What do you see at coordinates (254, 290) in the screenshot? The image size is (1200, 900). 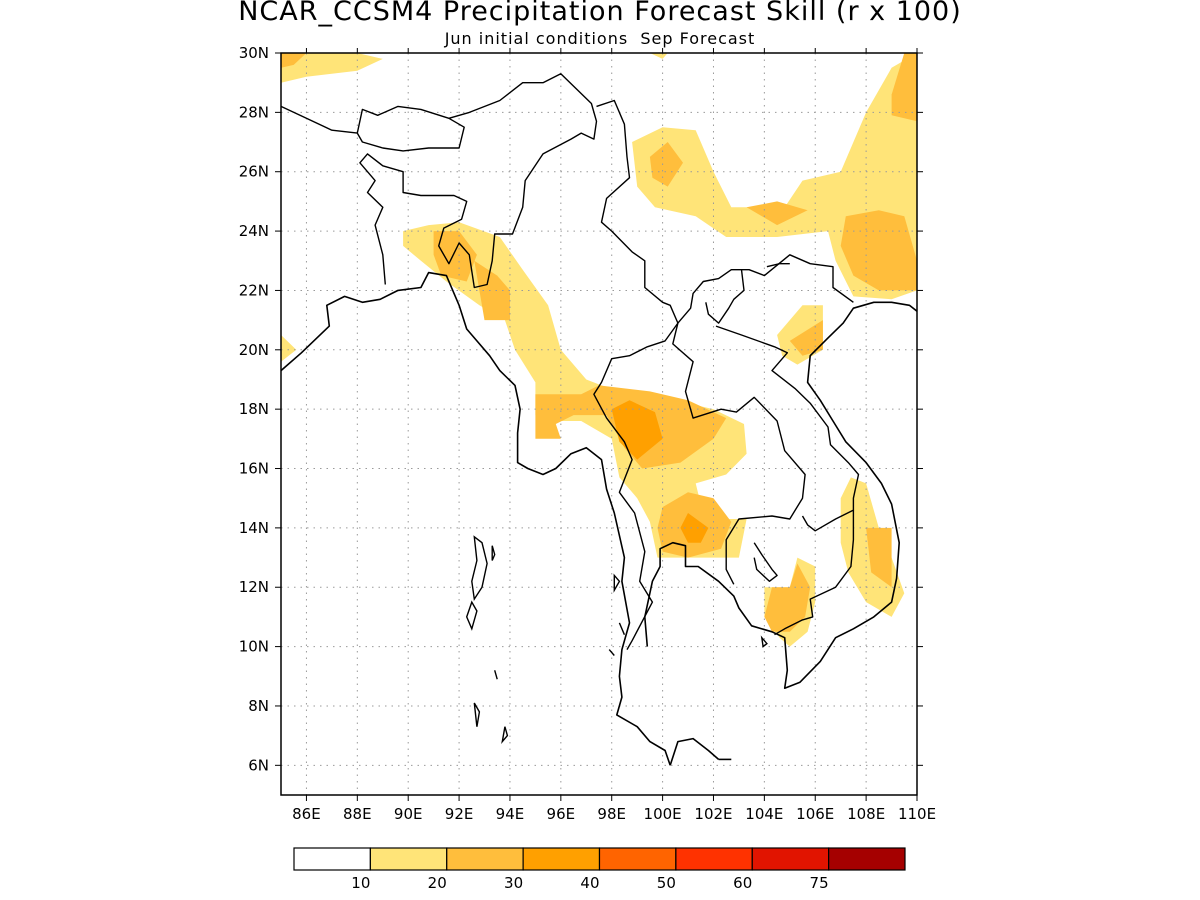 I see `y-tick-label: 22N` at bounding box center [254, 290].